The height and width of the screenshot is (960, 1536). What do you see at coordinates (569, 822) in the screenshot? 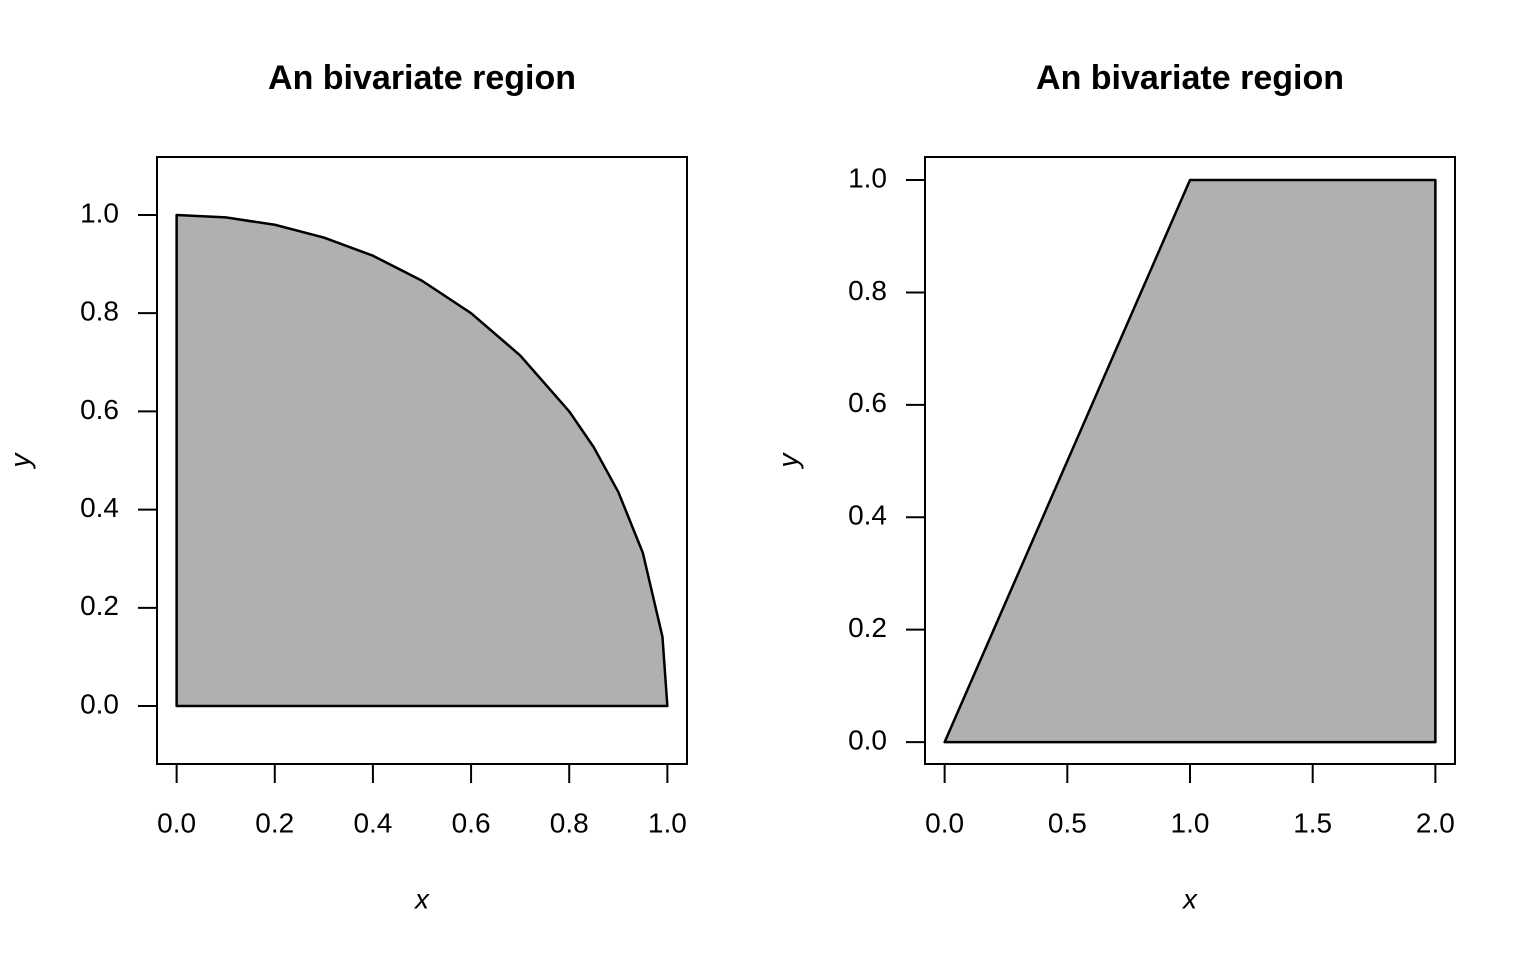
I see `x-tick-label: 0.8` at bounding box center [569, 822].